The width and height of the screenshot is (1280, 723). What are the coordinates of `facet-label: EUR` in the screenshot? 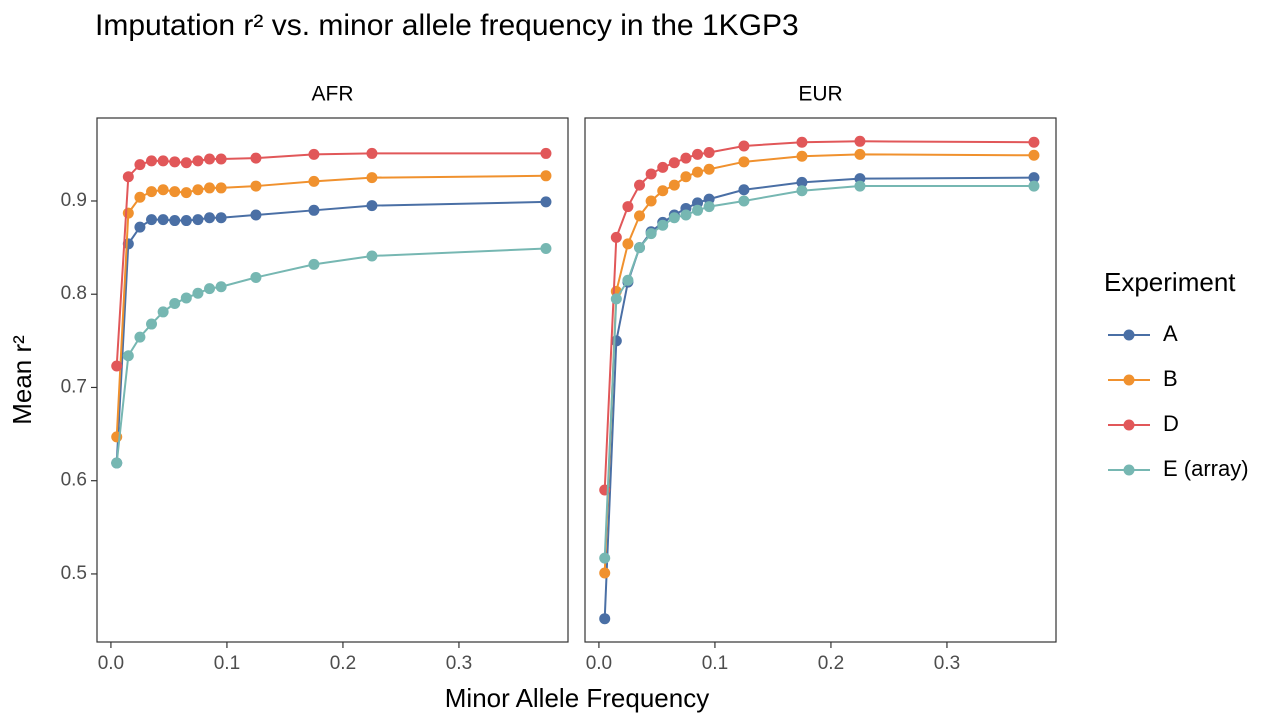 It's located at (820, 94).